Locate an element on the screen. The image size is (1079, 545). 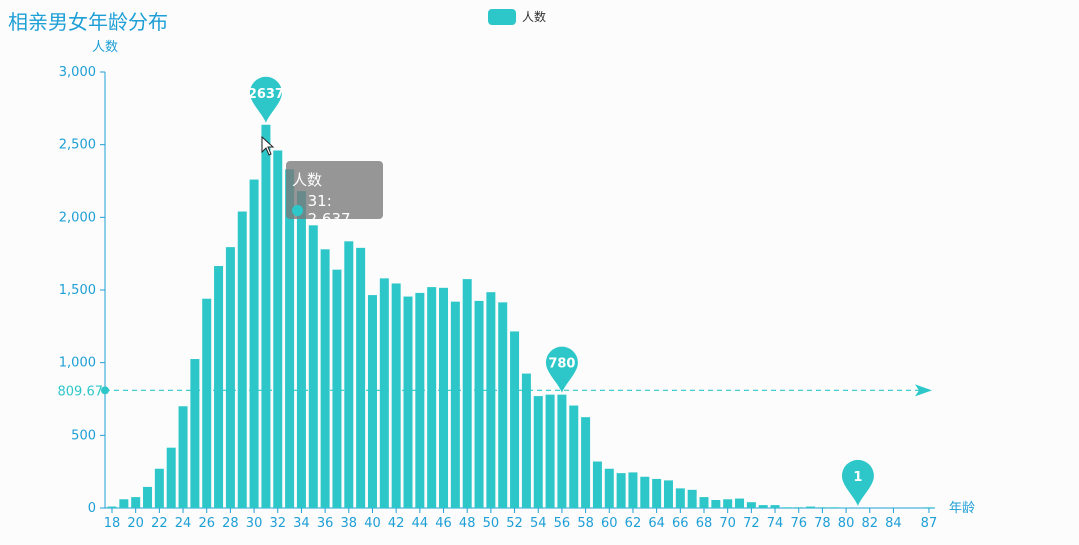
x-tick-label: 82 is located at coordinates (869, 523).